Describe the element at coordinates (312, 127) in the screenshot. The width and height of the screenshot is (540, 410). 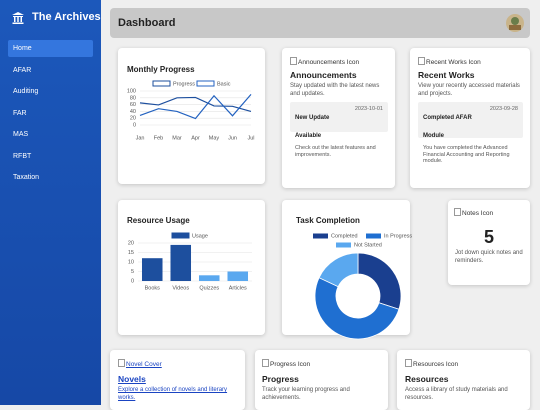
I see `item-title: New Update Available` at that location.